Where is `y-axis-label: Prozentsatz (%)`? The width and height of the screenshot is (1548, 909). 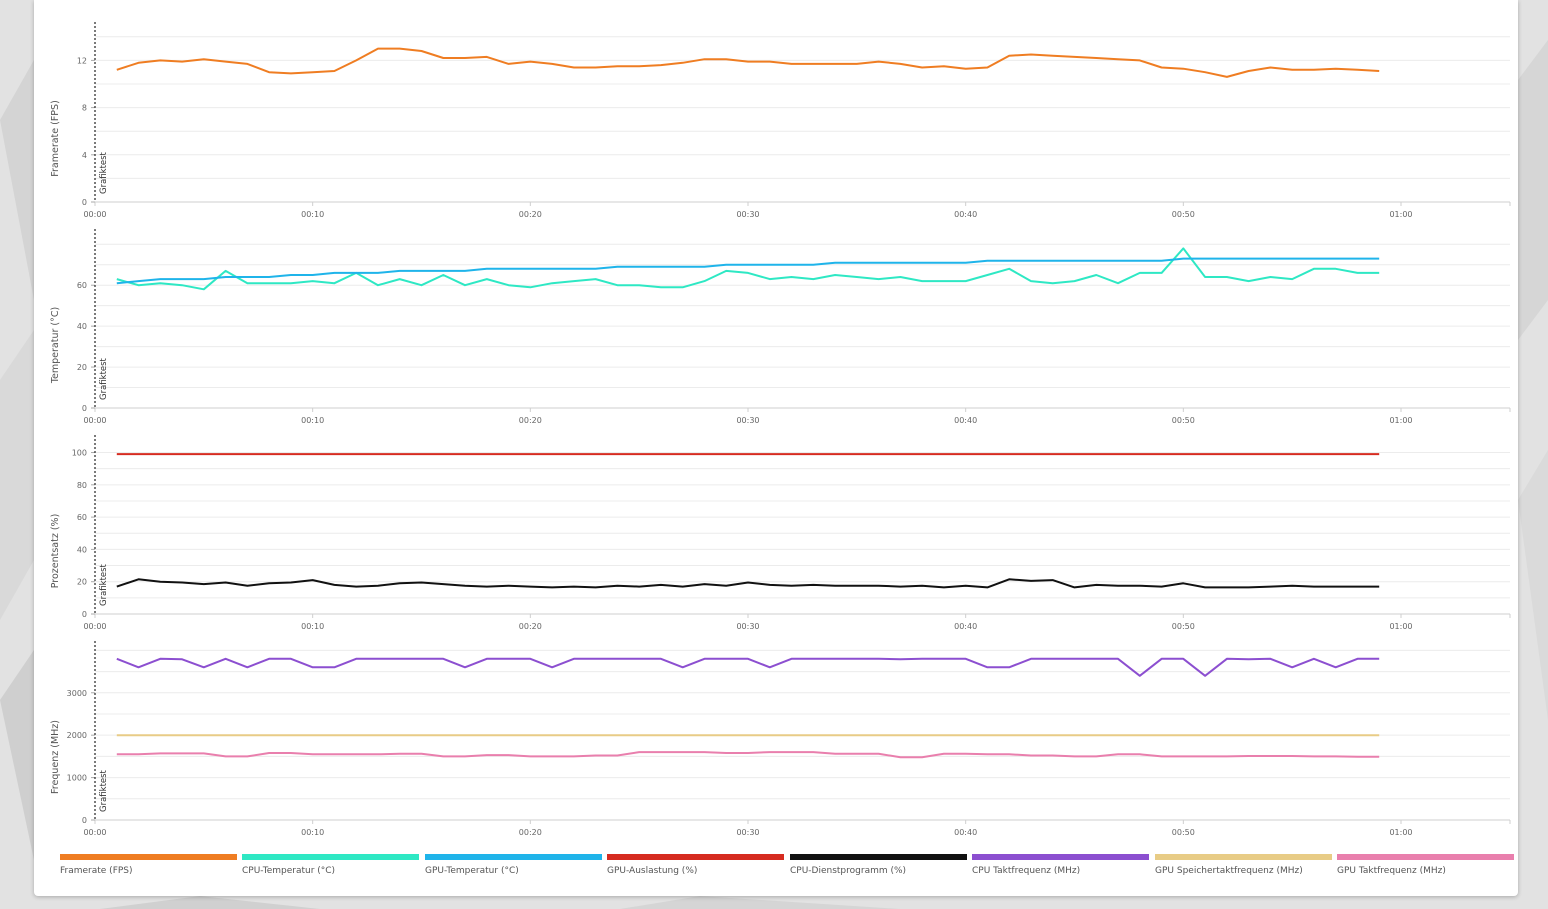
y-axis-label: Prozentsatz (%) is located at coordinates (55, 551).